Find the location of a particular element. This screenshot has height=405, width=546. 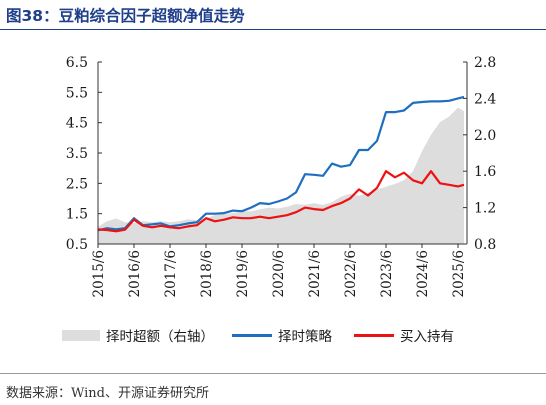

series-line-buyhold is located at coordinates (281, 201).